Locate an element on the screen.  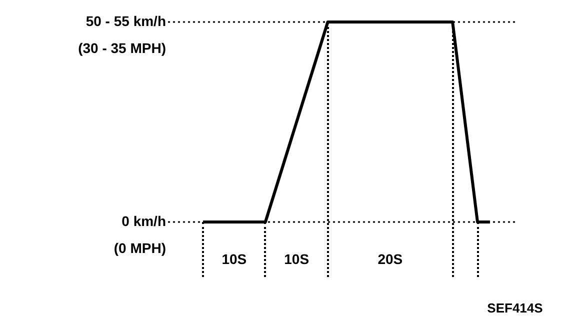
text: SEF414S is located at coordinates (515, 308).